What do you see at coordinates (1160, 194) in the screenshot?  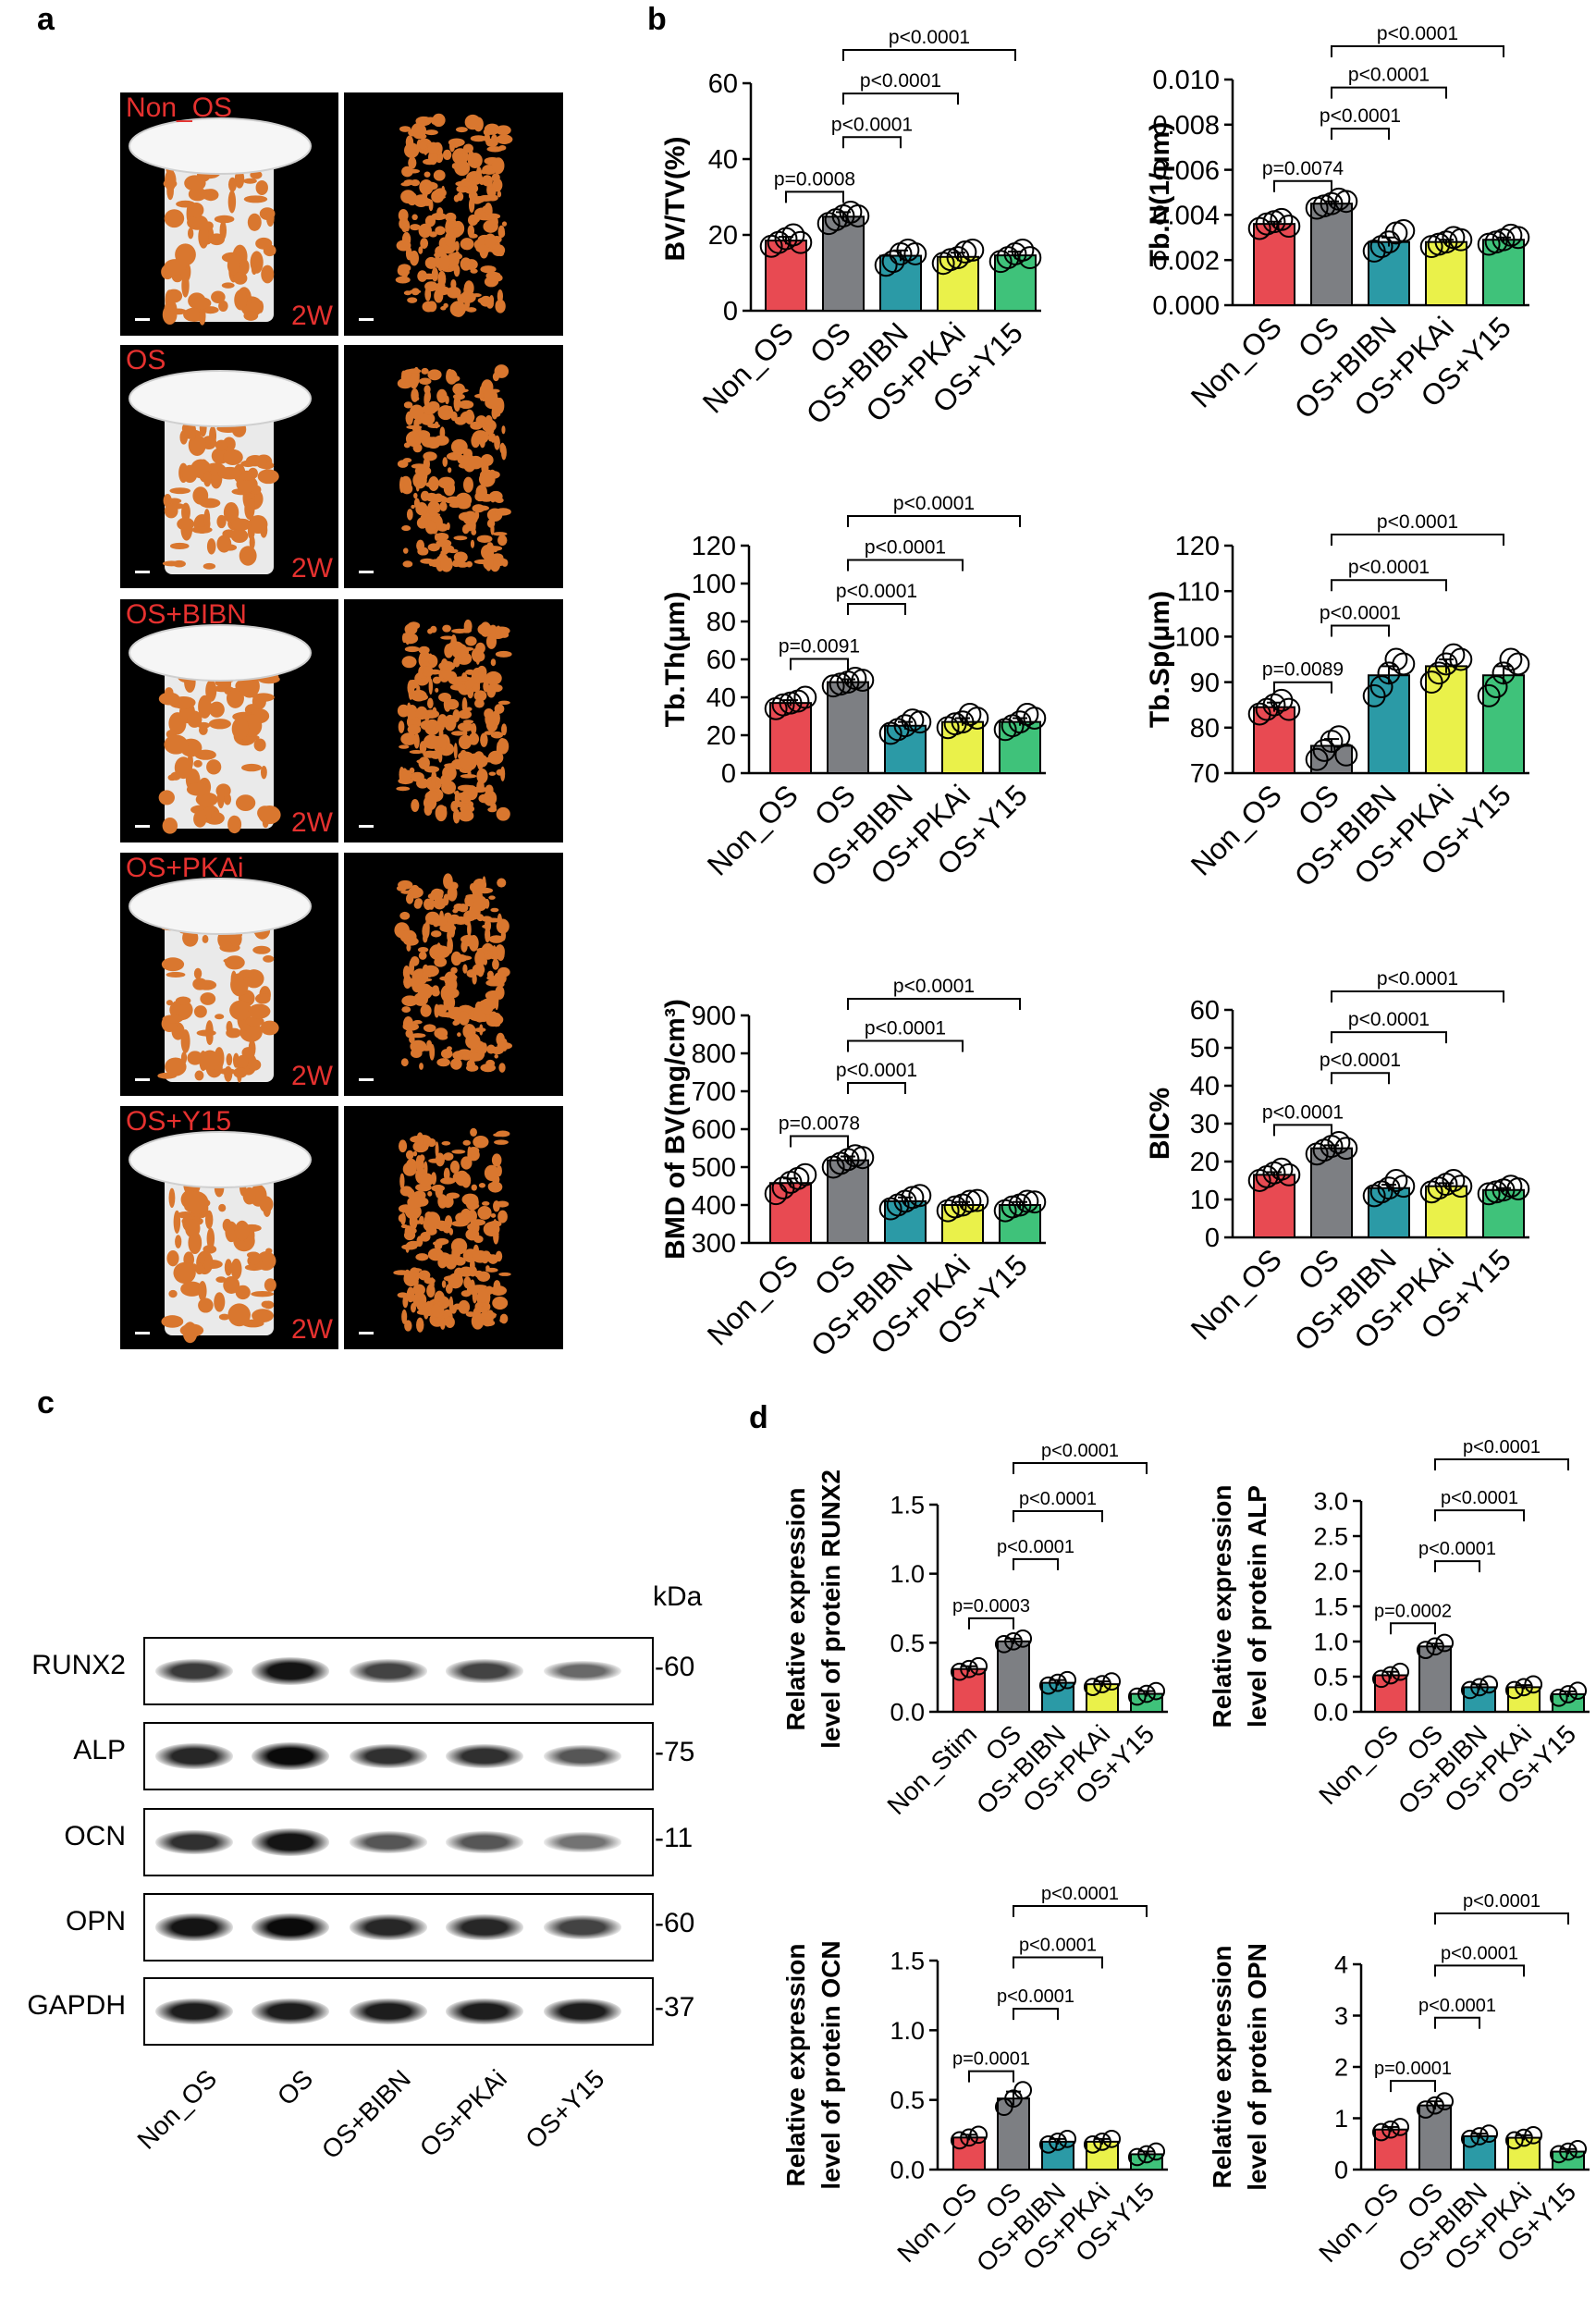 I see `y-axis-label: Tb.N(1/μm)` at bounding box center [1160, 194].